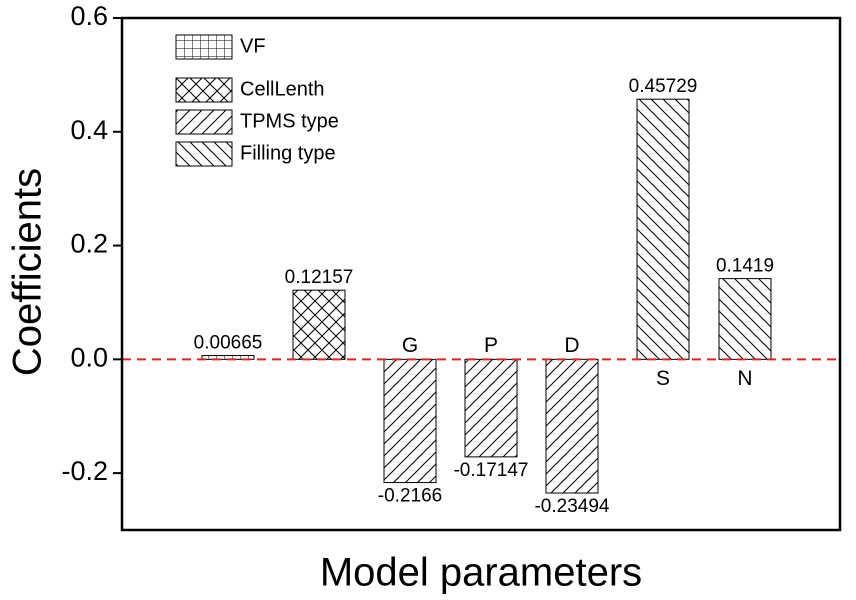  What do you see at coordinates (28, 272) in the screenshot?
I see `y-axis-title: Coefficients` at bounding box center [28, 272].